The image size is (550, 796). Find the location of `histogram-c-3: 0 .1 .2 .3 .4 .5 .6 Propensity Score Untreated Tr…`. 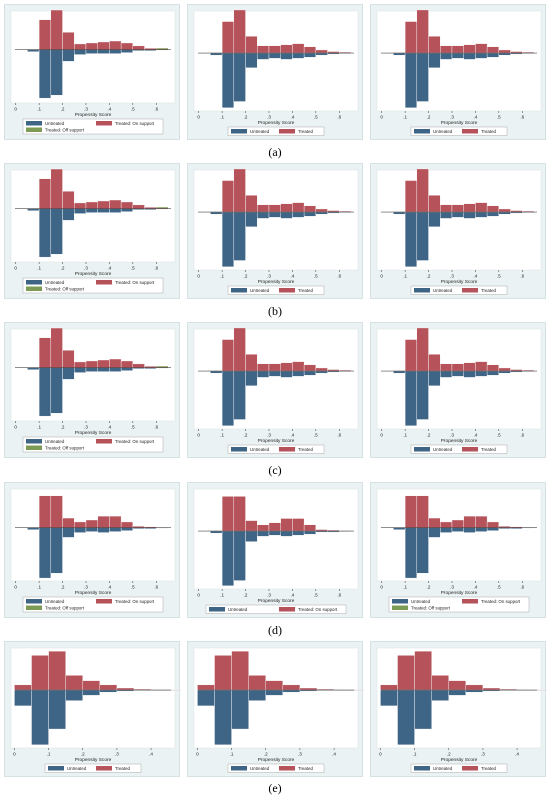

histogram-c-3: 0 .1 .2 .3 .4 .5 .6 Propensity Score Untreated Tr… is located at coordinates (459, 390).